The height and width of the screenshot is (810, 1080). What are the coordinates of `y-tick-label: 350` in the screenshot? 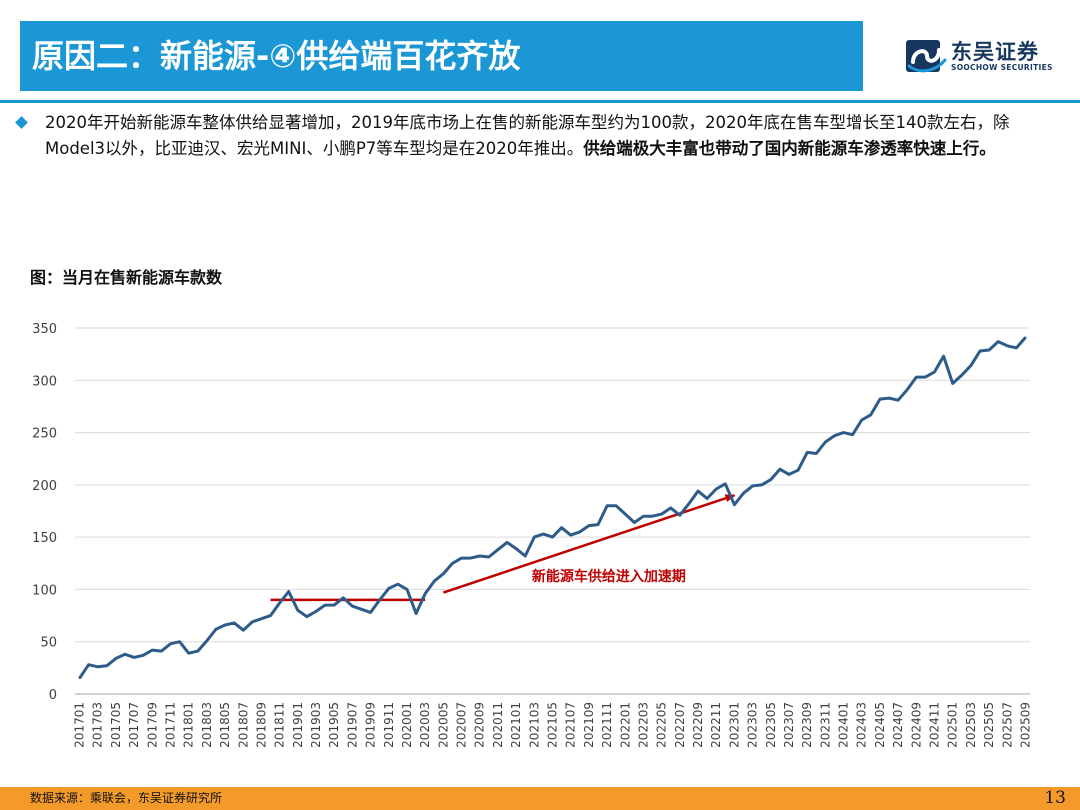 It's located at (44, 329).